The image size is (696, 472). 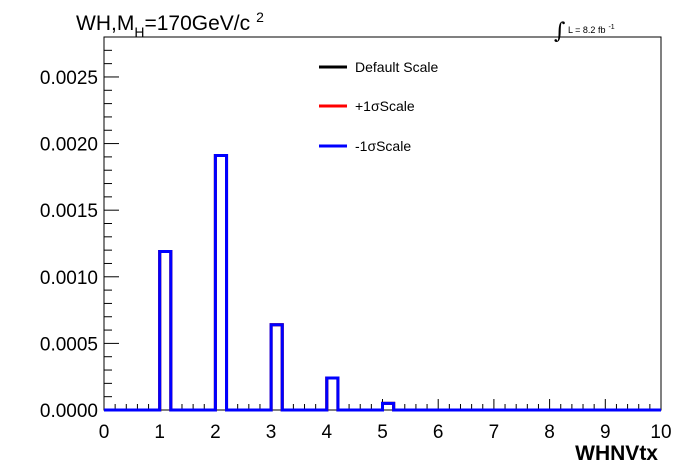 I want to click on y-tick-label: 0.0015, so click(x=69, y=211).